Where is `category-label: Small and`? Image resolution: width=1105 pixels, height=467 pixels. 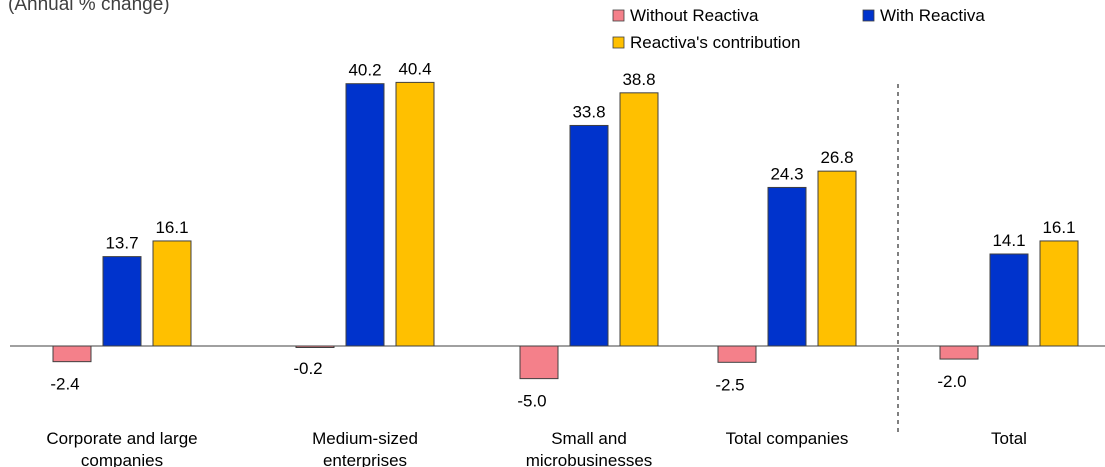
category-label: Small and is located at coordinates (589, 438).